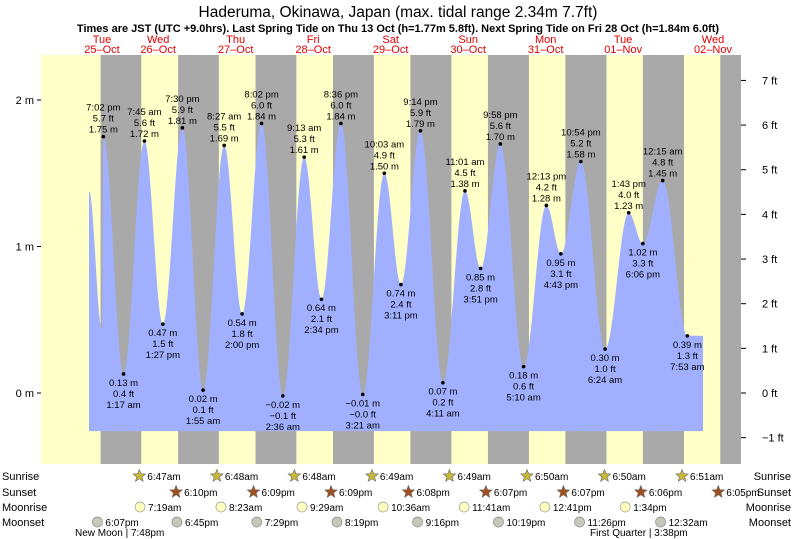  What do you see at coordinates (103, 130) in the screenshot?
I see `tide-m: 1.75 m` at bounding box center [103, 130].